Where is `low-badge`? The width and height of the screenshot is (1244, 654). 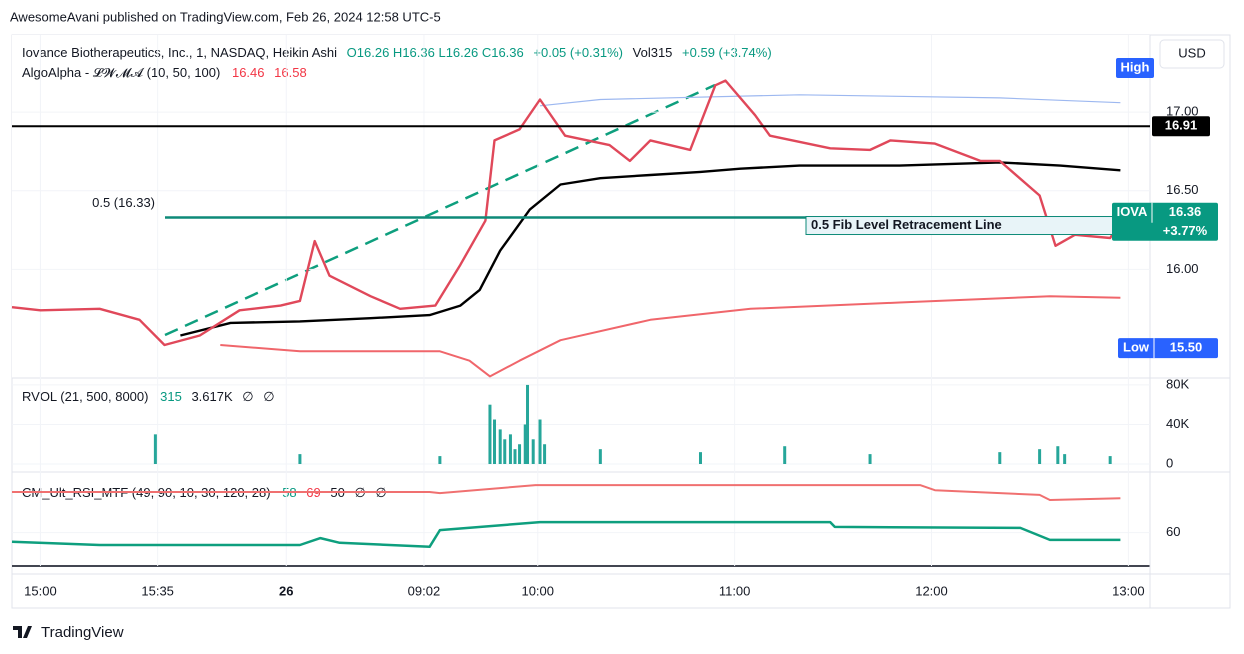
low-badge is located at coordinates (1168, 348).